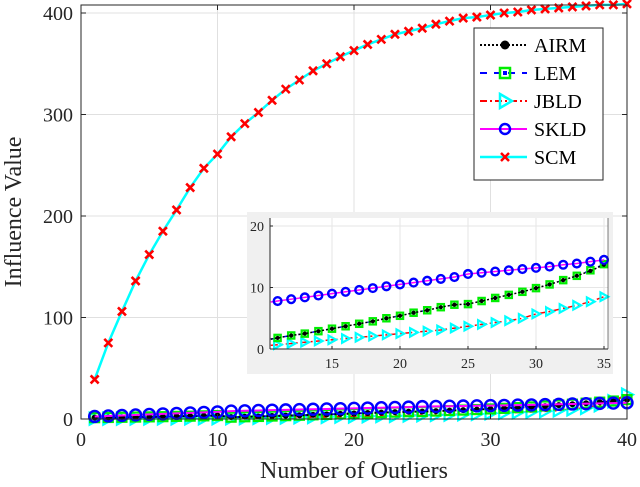 This screenshot has width=640, height=487. Describe the element at coordinates (536, 364) in the screenshot. I see `inset-x-tick-label: 30` at that location.